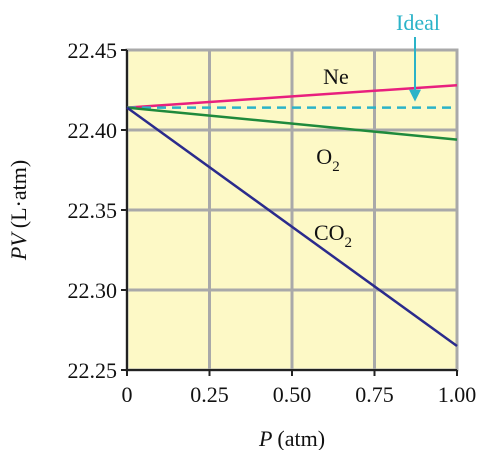  Describe the element at coordinates (93, 370) in the screenshot. I see `y-tick-label: 22.25` at that location.